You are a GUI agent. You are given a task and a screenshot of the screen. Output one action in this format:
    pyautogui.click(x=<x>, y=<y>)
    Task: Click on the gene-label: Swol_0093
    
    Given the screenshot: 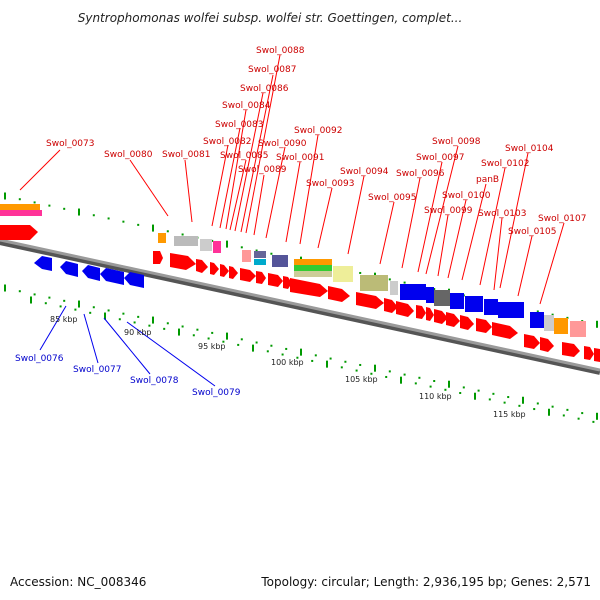 What is the action you would take?
    pyautogui.click(x=330, y=184)
    